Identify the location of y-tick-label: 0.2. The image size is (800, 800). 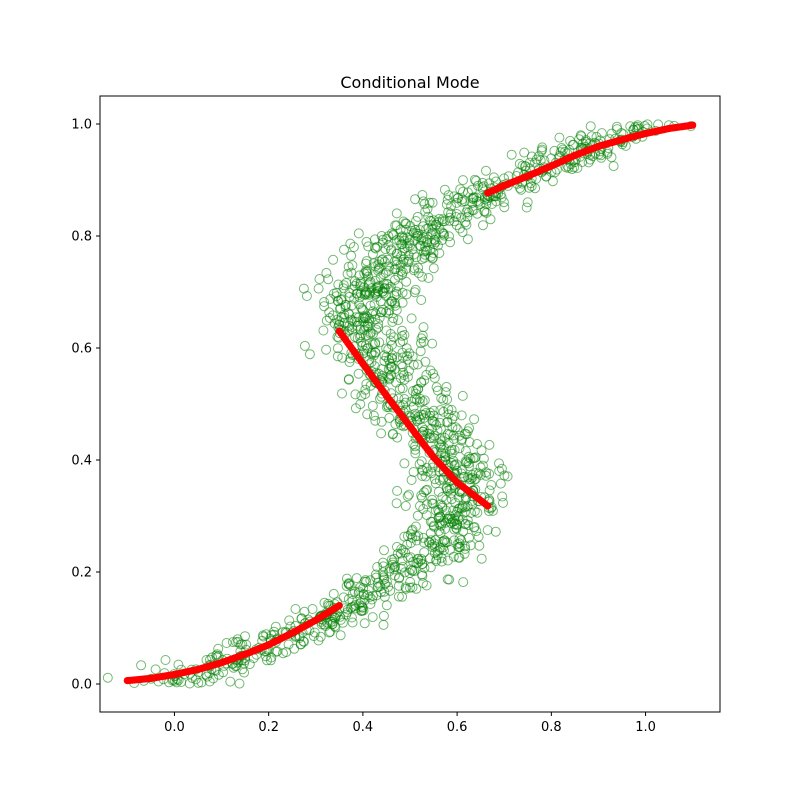
(81, 573).